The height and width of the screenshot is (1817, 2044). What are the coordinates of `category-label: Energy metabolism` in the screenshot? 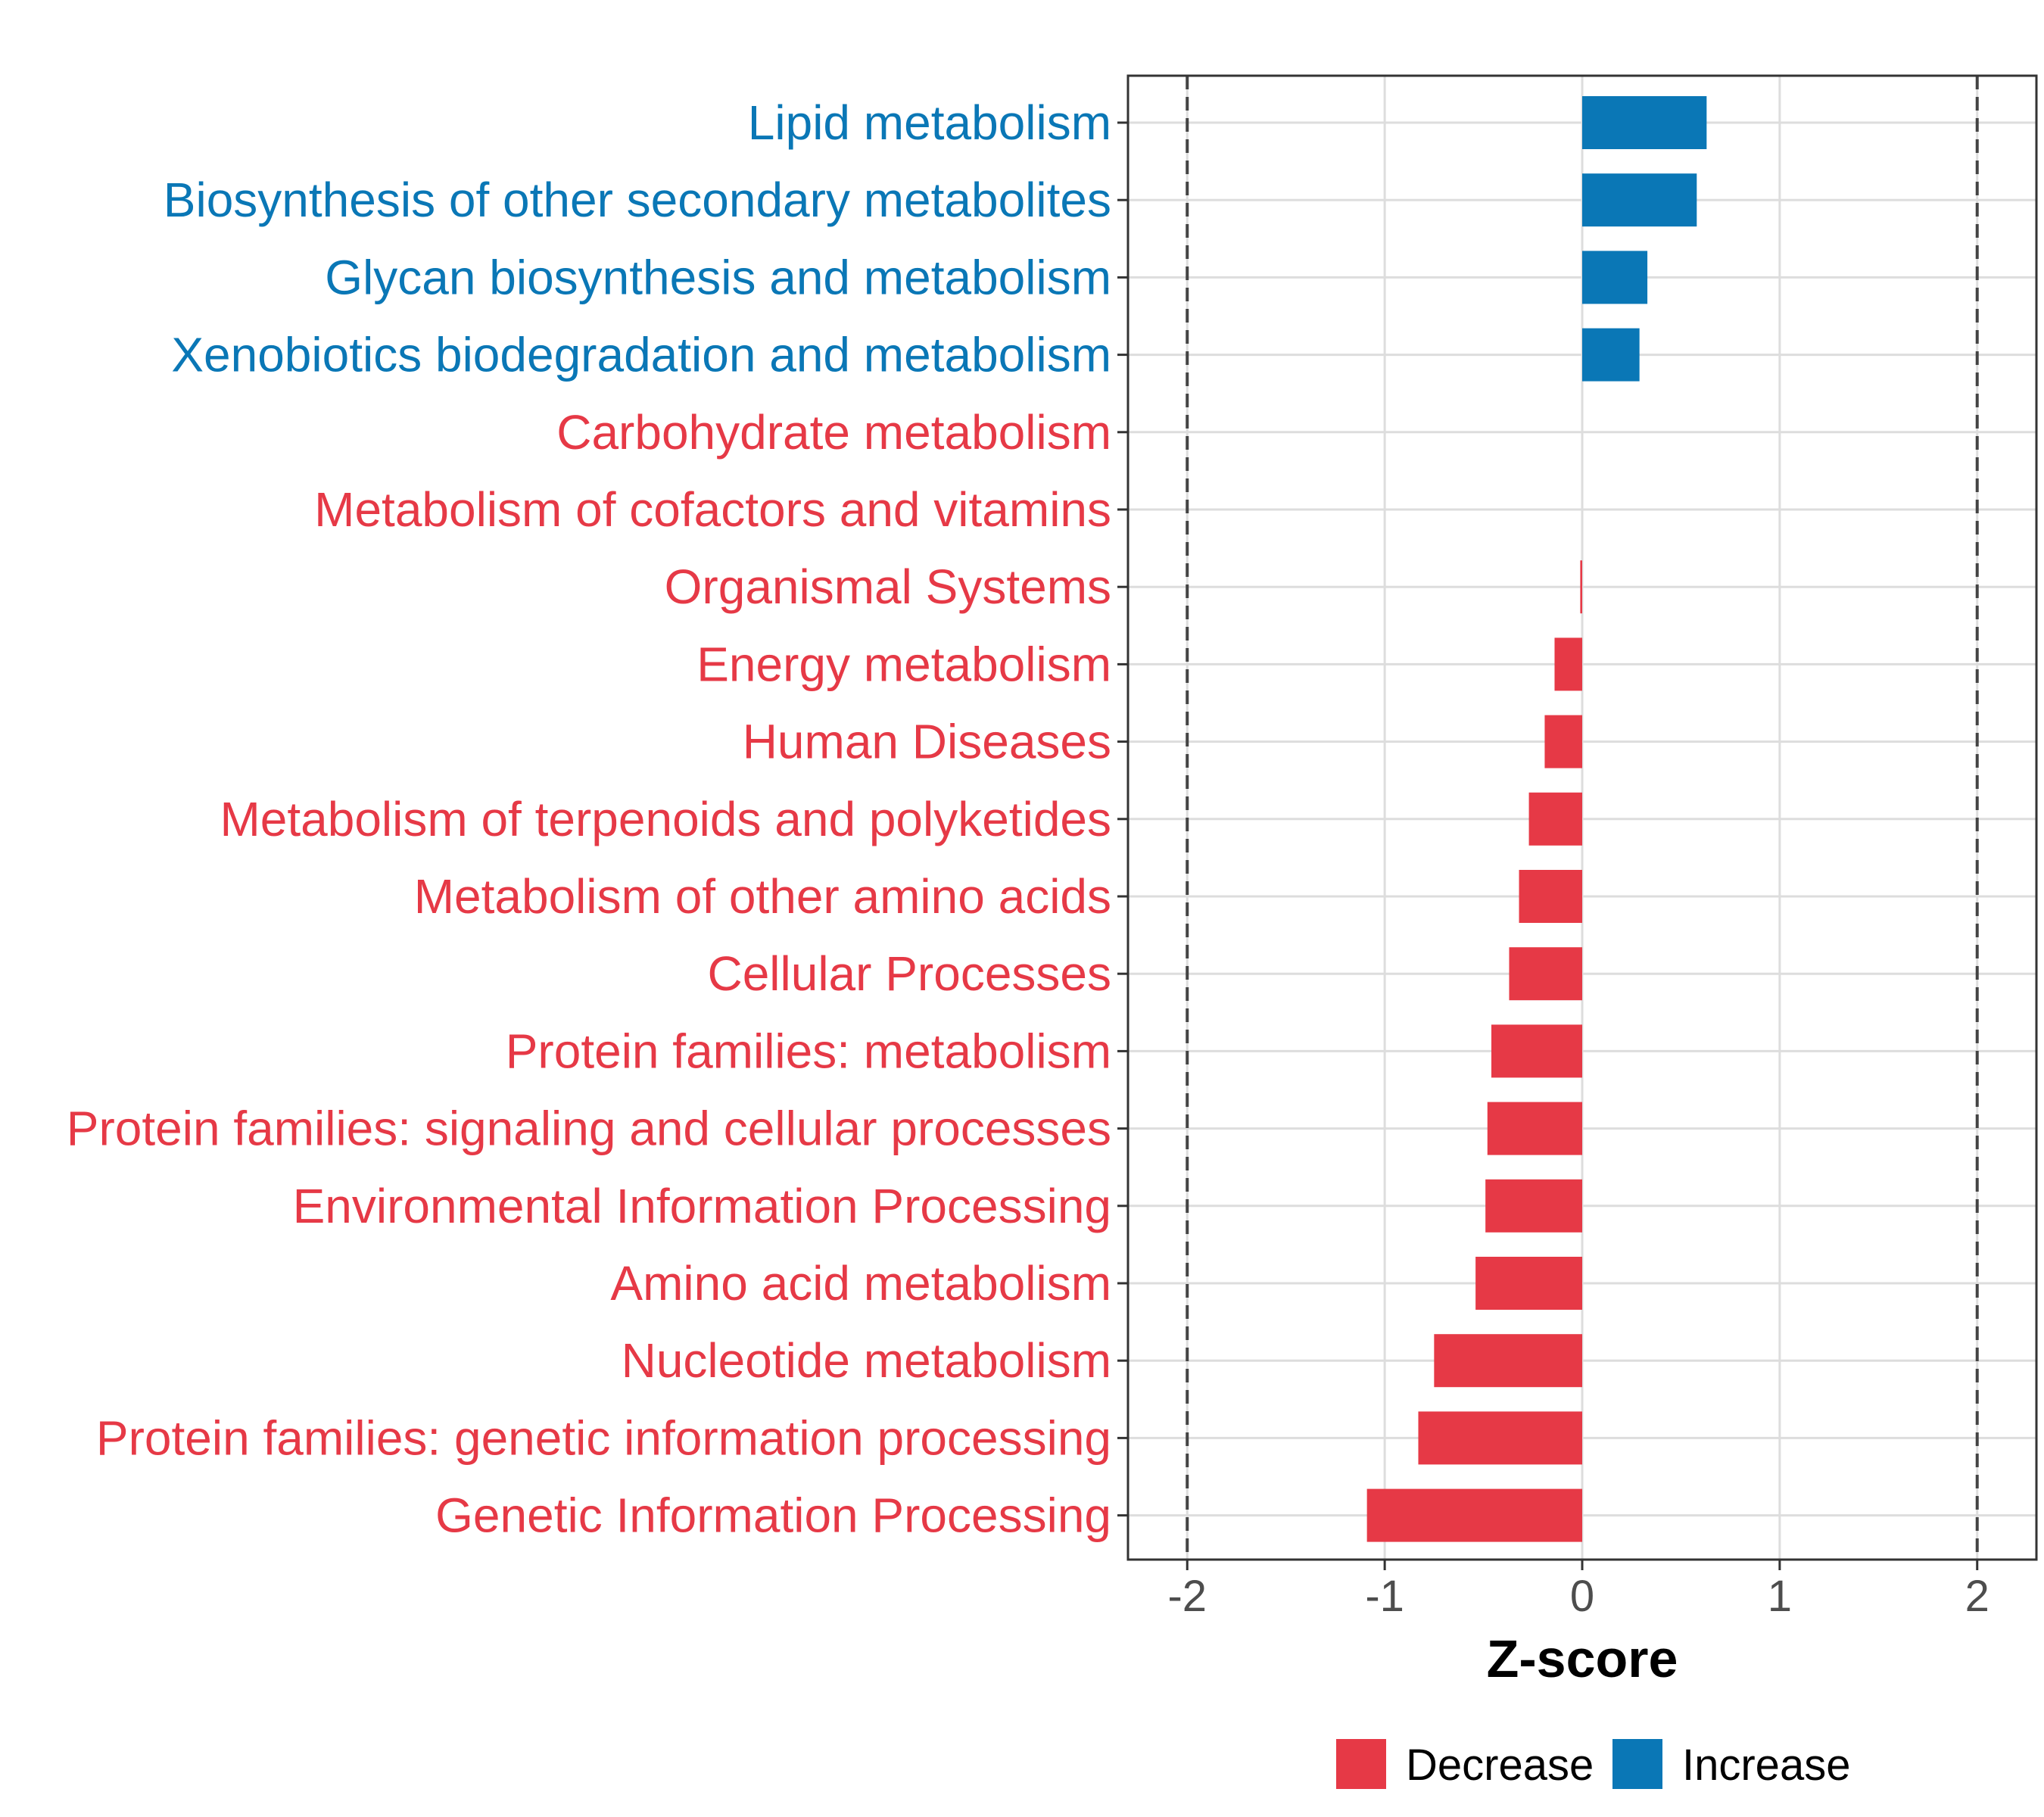 It's located at (903, 664).